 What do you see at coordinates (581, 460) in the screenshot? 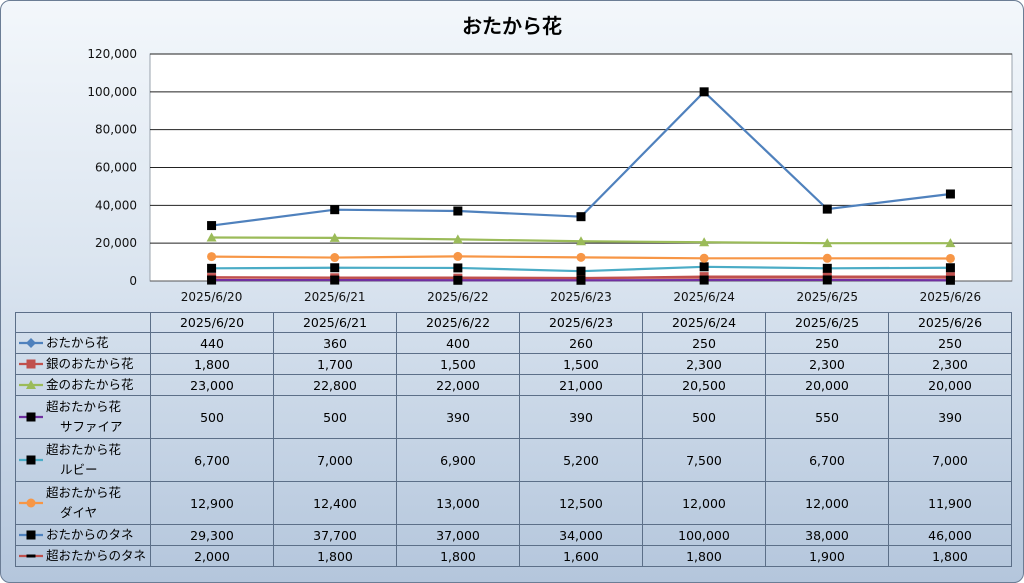
I see `table-value-cell: 5,200` at bounding box center [581, 460].